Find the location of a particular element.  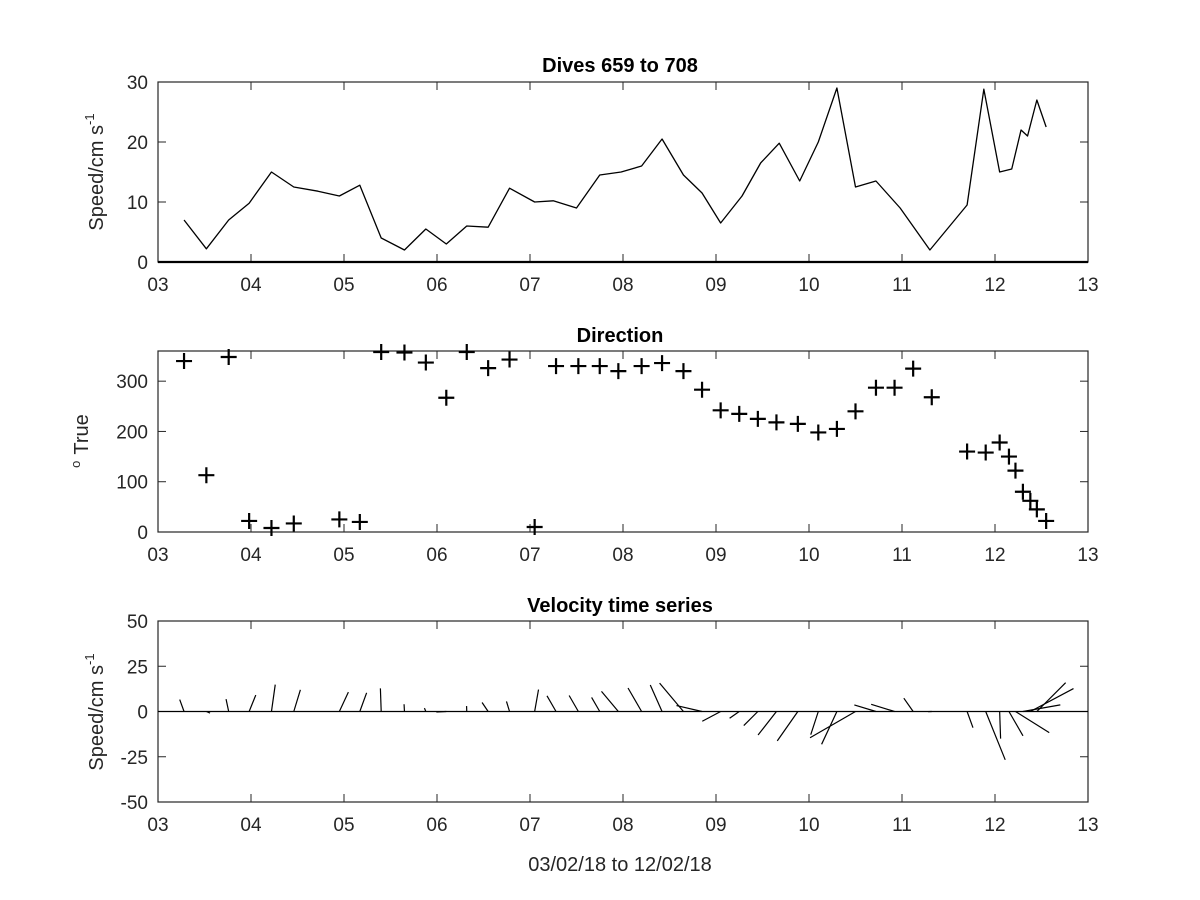

y-tick-label: 50 is located at coordinates (137, 622).